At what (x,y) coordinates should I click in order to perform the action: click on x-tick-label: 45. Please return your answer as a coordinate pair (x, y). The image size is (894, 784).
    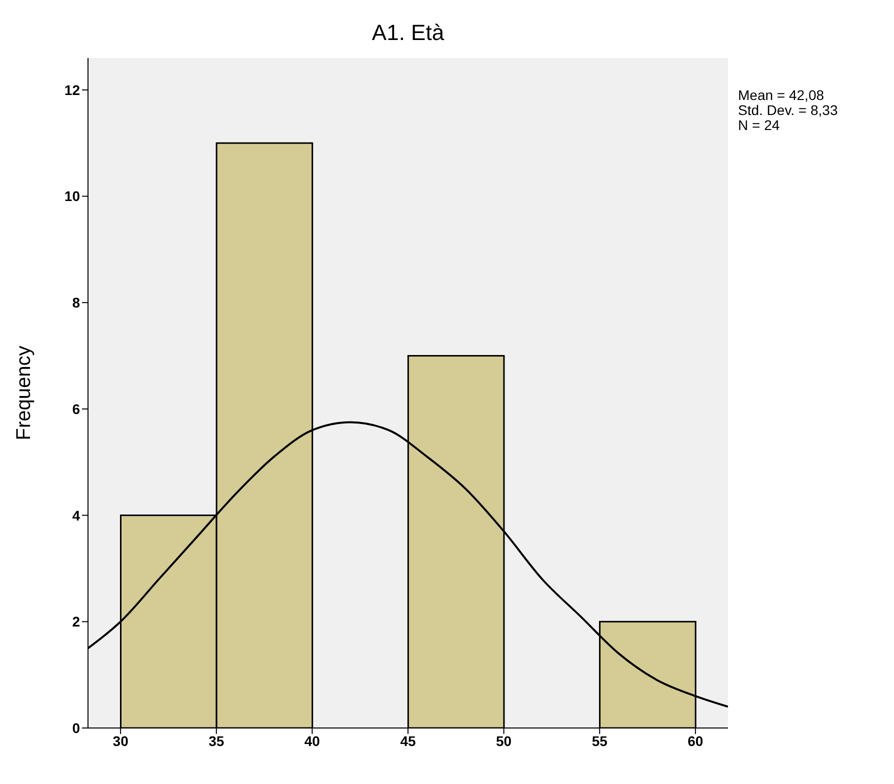
    Looking at the image, I should click on (408, 740).